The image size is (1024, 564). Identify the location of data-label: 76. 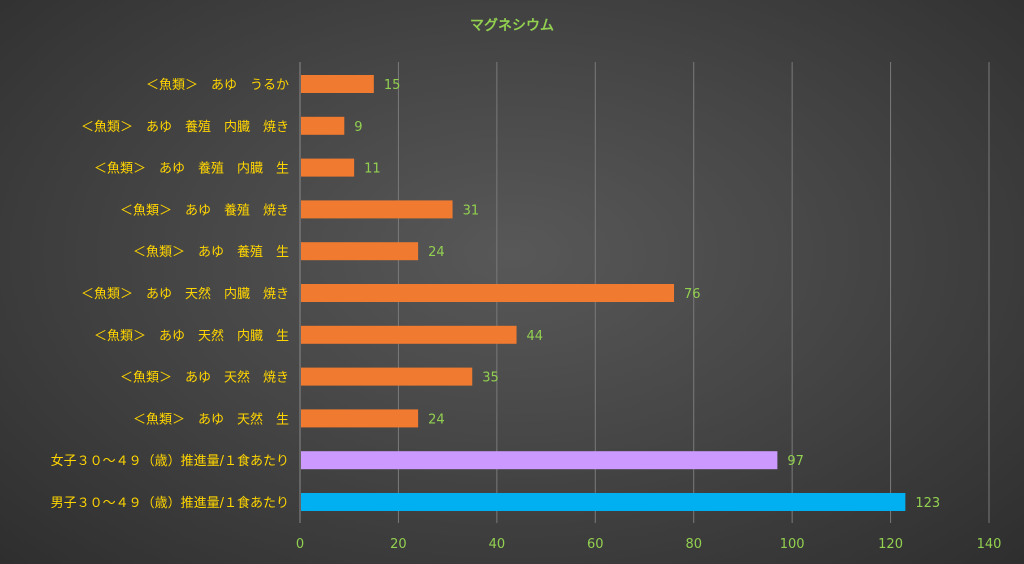
(692, 294).